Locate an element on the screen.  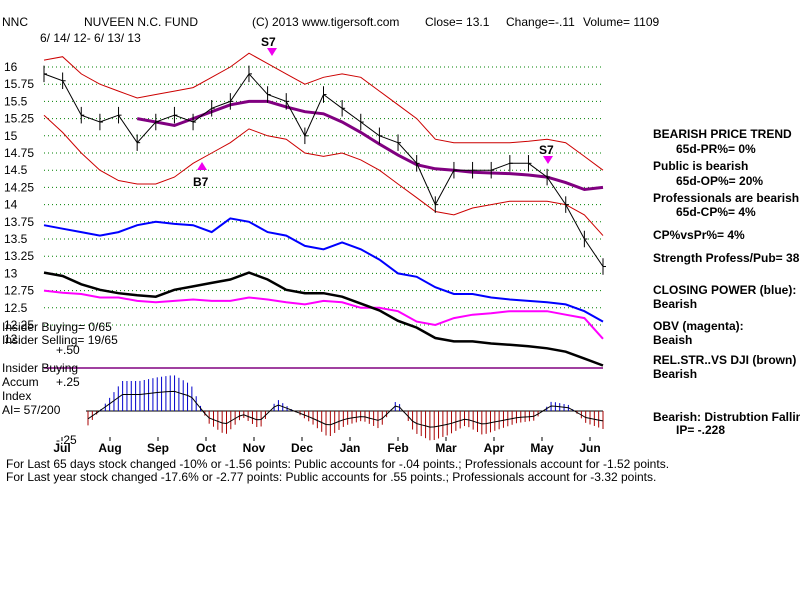
insider-buying: Insider Buying= 0/65 is located at coordinates (57, 327).